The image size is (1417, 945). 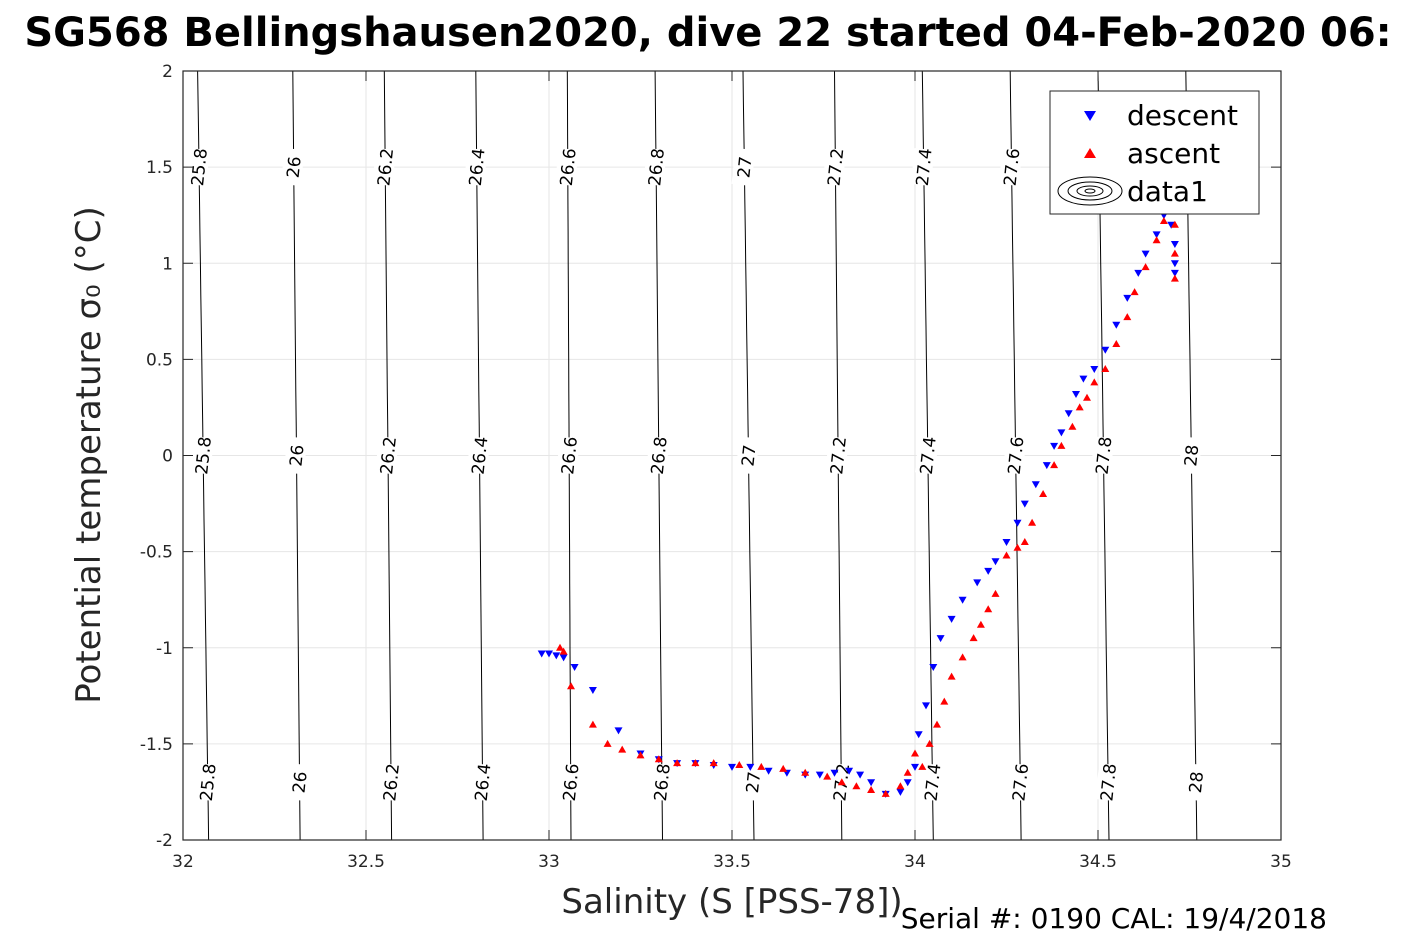 I want to click on y-tick-label: 1.5, so click(x=159, y=168).